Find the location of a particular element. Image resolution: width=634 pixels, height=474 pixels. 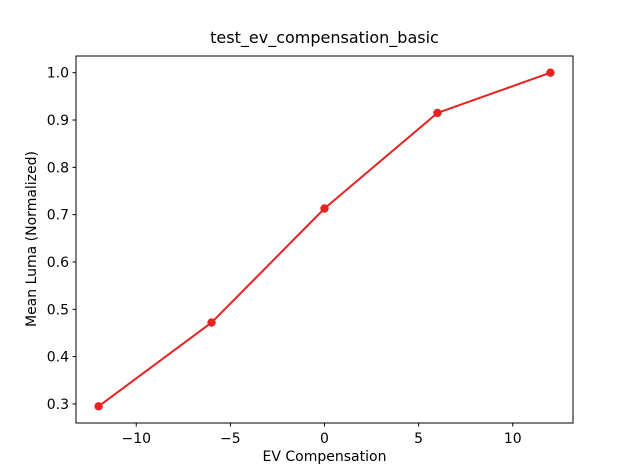

y-tick-label: 0.9 is located at coordinates (58, 121).